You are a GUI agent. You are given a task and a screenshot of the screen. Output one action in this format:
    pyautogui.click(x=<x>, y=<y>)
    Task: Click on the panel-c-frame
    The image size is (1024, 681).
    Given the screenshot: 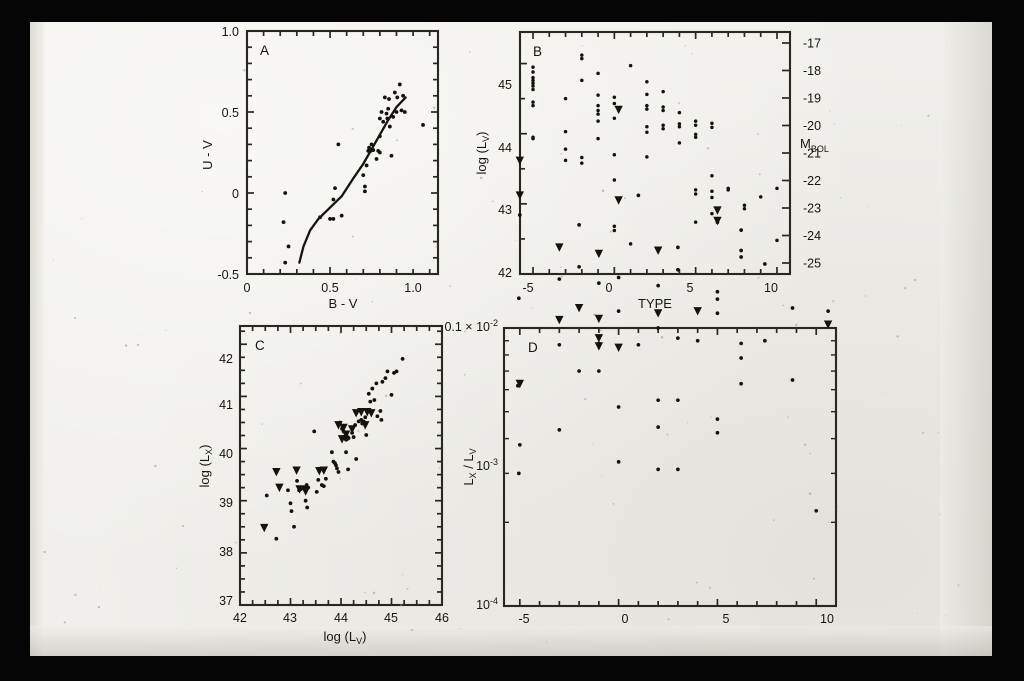 What is the action you would take?
    pyautogui.click(x=341, y=465)
    